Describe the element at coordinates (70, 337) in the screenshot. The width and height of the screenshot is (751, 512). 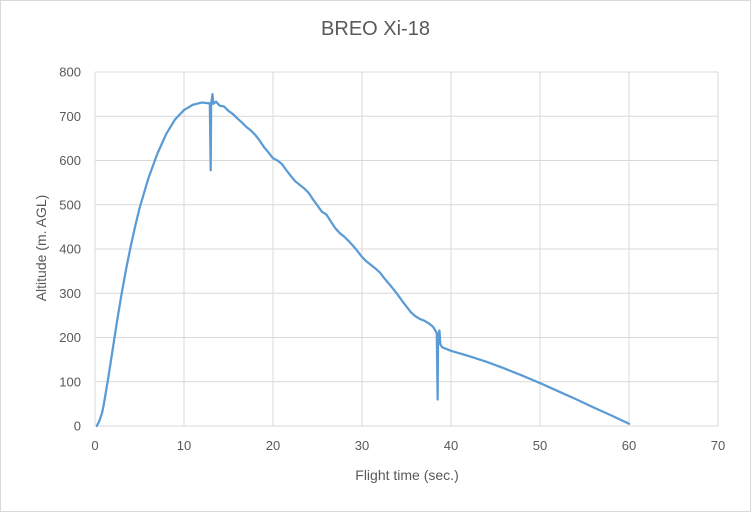
I see `y-tick-label: 200` at that location.